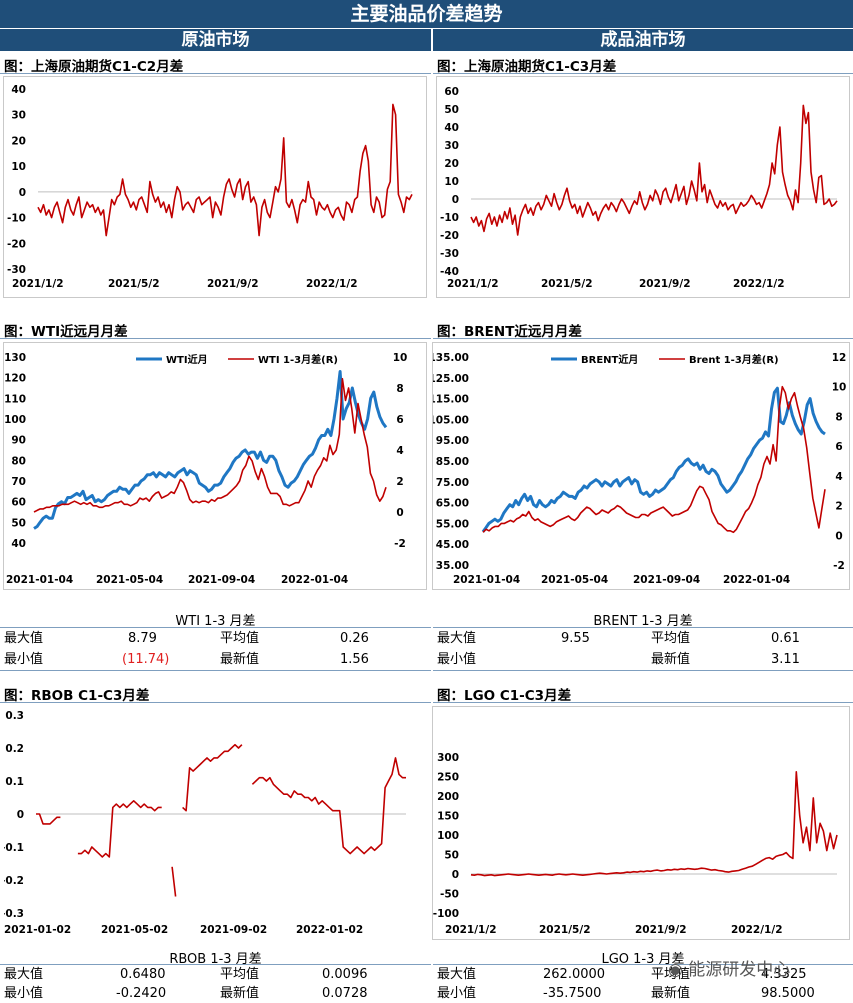 The width and height of the screenshot is (853, 1003). Describe the element at coordinates (345, 974) in the screenshot. I see `stat-value: 0.0096` at that location.